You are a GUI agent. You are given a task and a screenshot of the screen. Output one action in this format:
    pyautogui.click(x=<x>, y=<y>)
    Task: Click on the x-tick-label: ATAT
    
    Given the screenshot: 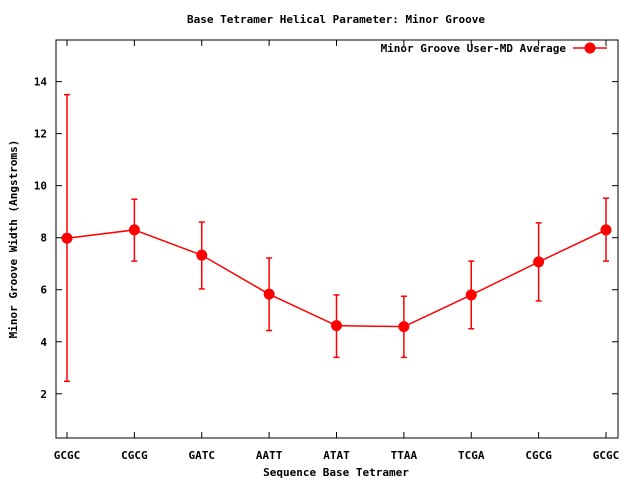 What is the action you would take?
    pyautogui.click(x=336, y=455)
    